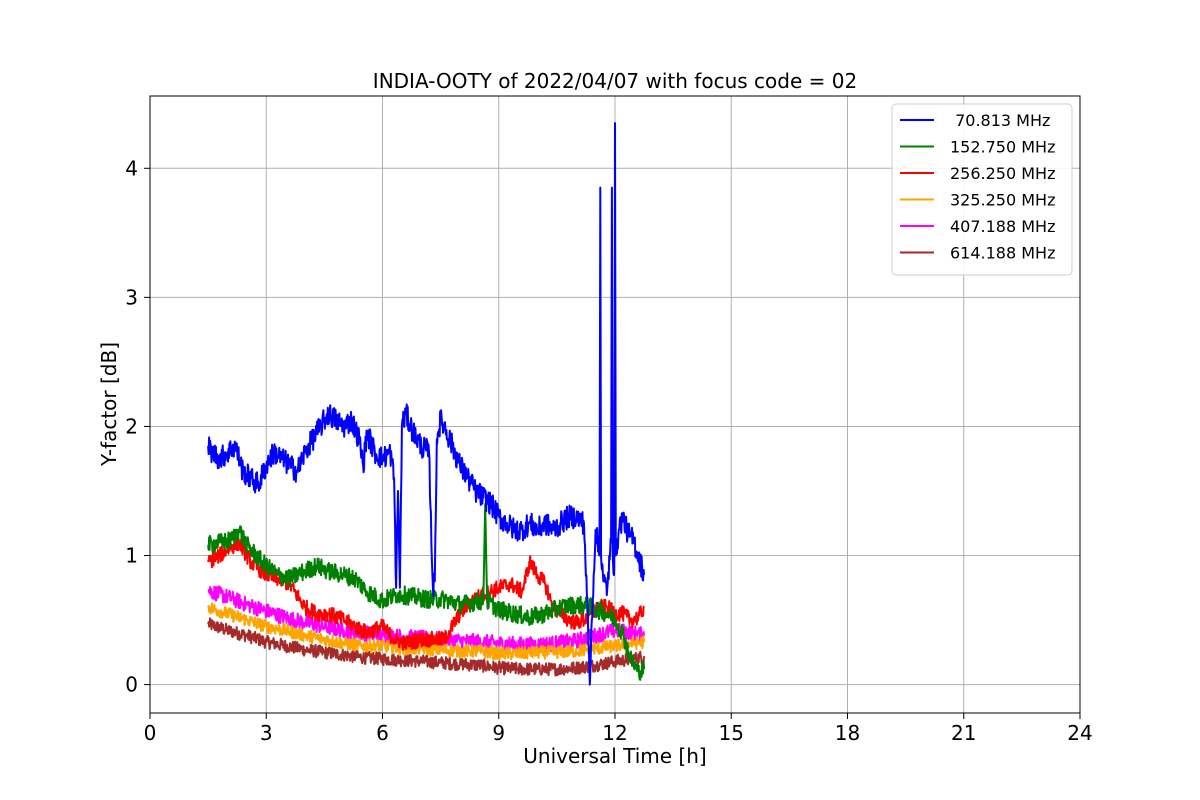 The image size is (1200, 800). What do you see at coordinates (131, 426) in the screenshot?
I see `y-tick-label: 2` at bounding box center [131, 426].